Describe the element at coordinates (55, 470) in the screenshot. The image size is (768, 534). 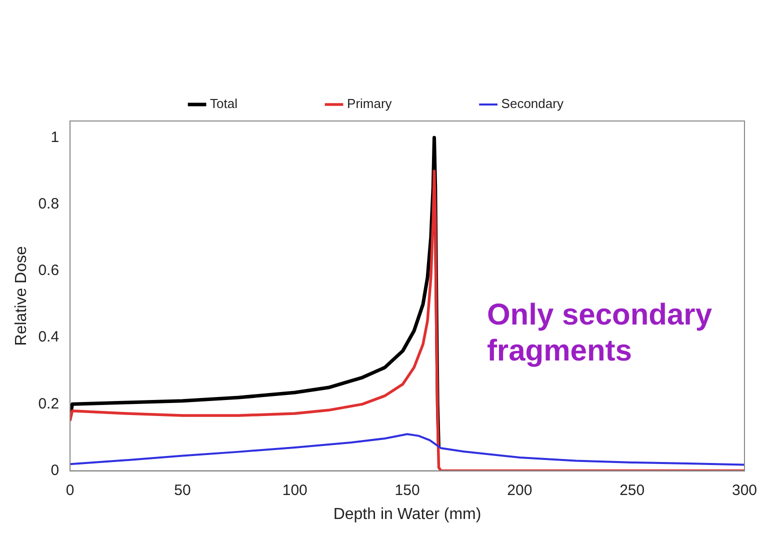
I see `y-tick-label: 0` at that location.